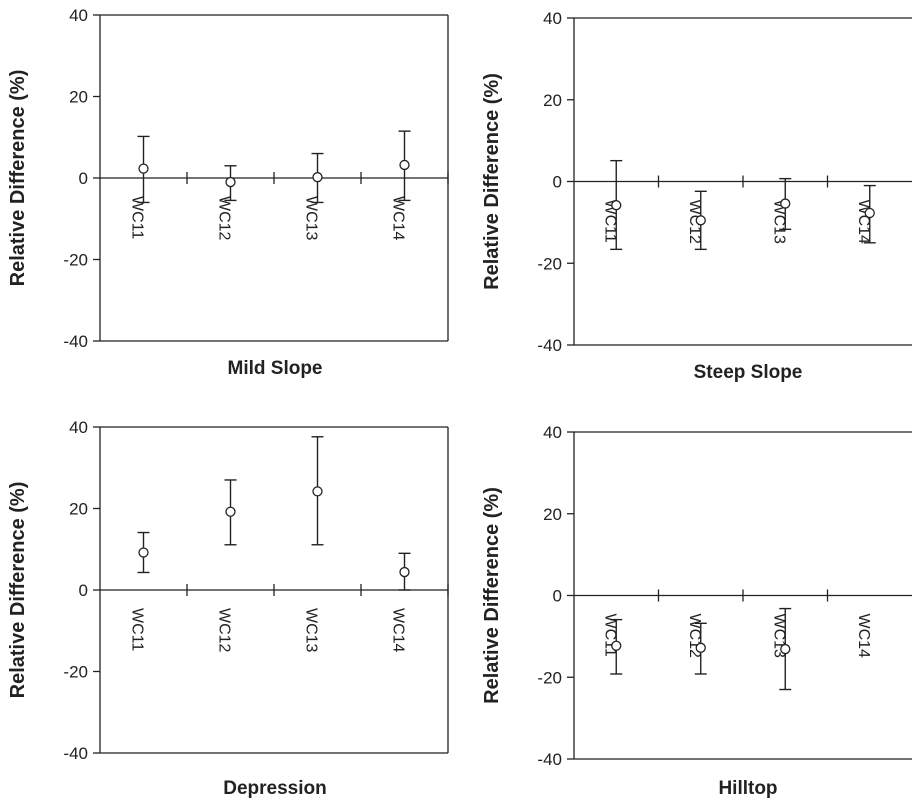 This screenshot has height=803, width=912. Describe the element at coordinates (747, 788) in the screenshot. I see `panel-title: Hilltop` at that location.